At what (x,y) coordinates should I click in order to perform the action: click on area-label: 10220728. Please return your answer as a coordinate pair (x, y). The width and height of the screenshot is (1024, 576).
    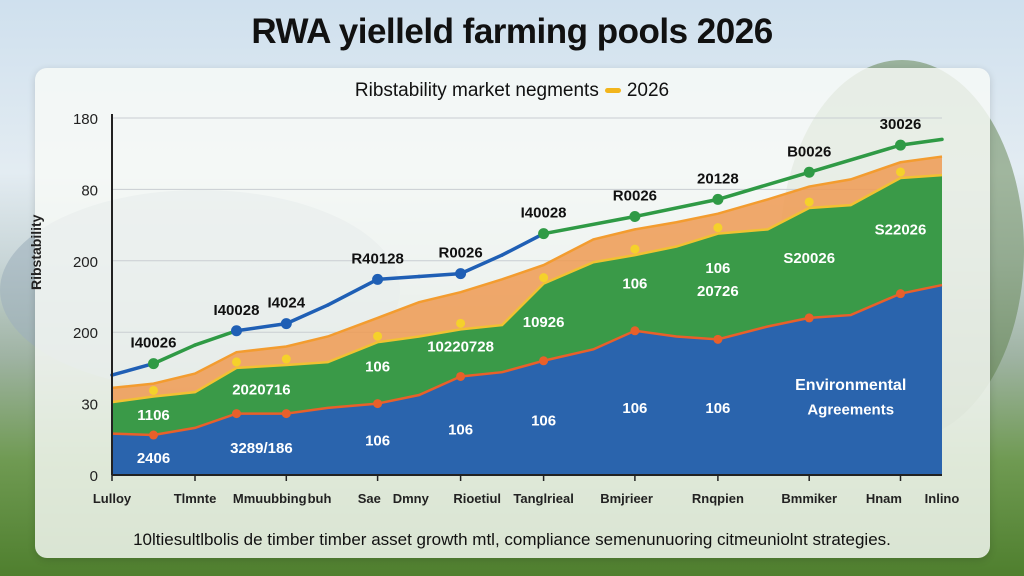
    Looking at the image, I should click on (460, 346).